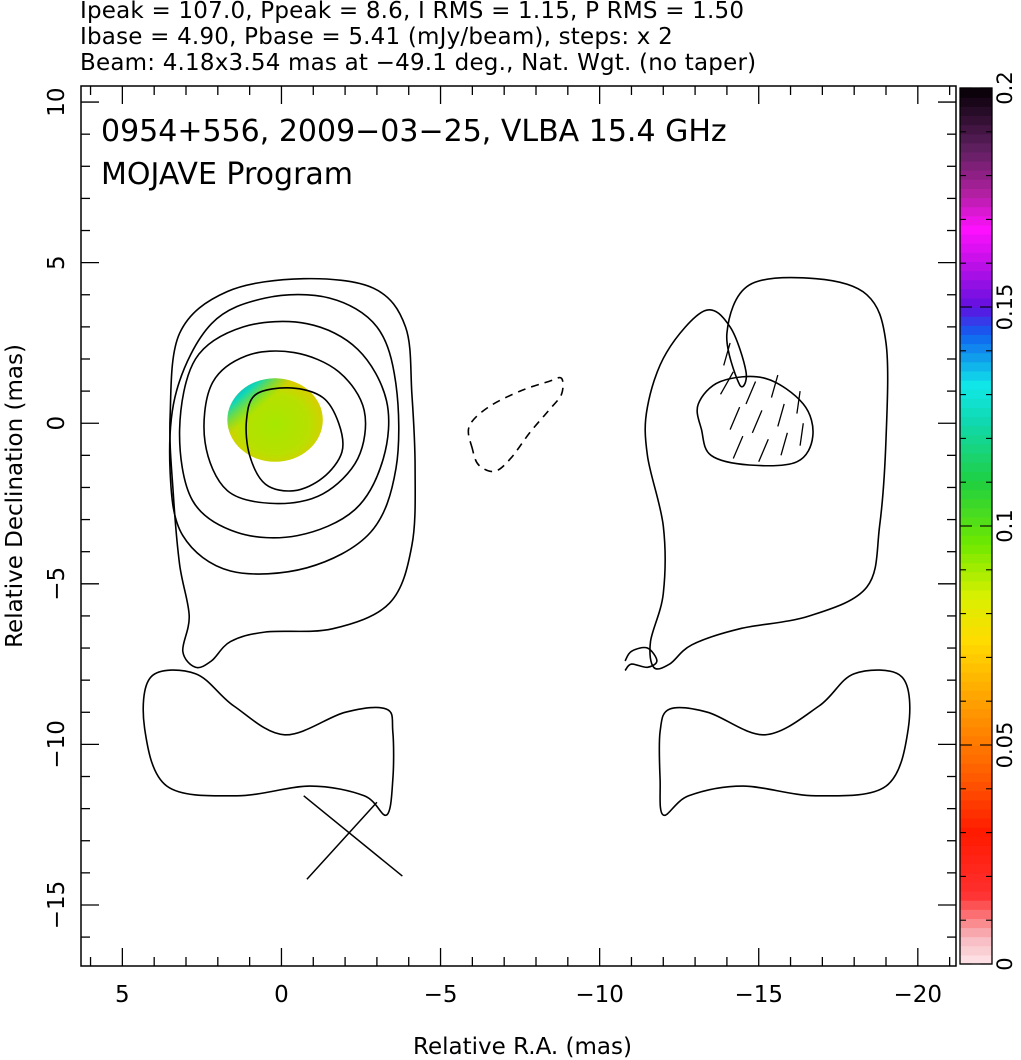 The height and width of the screenshot is (1060, 1021). Describe the element at coordinates (1005, 525) in the screenshot. I see `colorbar-tick-label: 0.1` at that location.